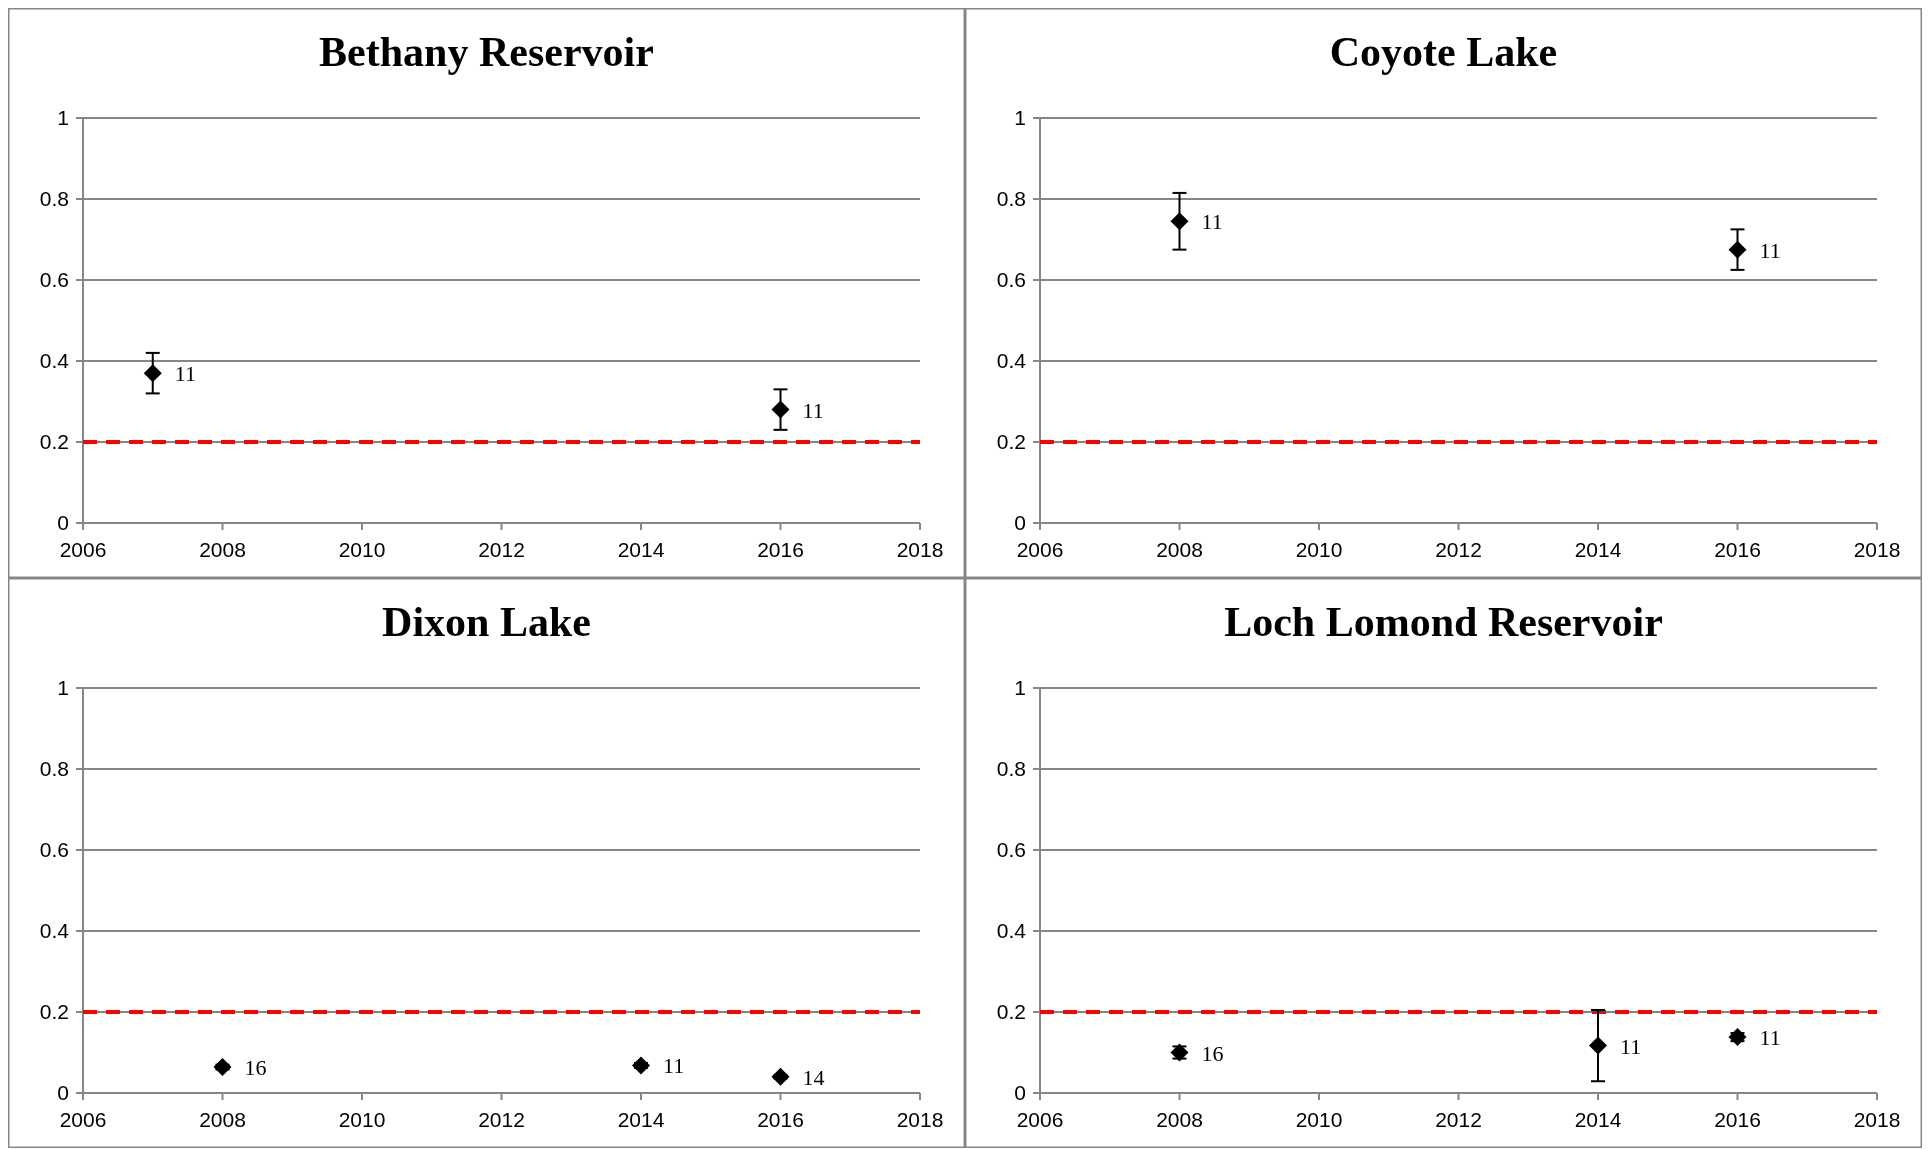 The width and height of the screenshot is (1931, 1150). I want to click on chart-title: Loch Lomond Reservoir, so click(1443, 622).